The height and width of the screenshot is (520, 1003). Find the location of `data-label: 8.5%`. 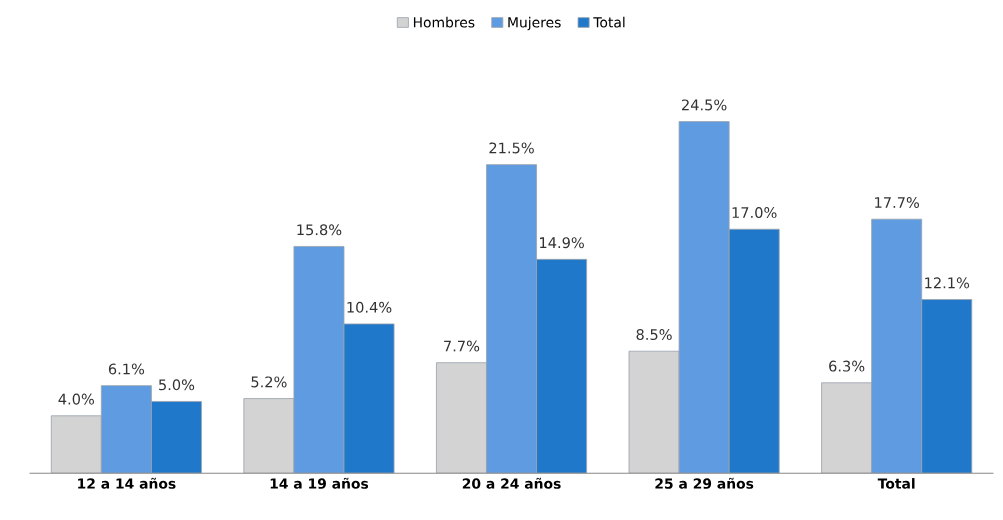

data-label: 8.5% is located at coordinates (654, 335).